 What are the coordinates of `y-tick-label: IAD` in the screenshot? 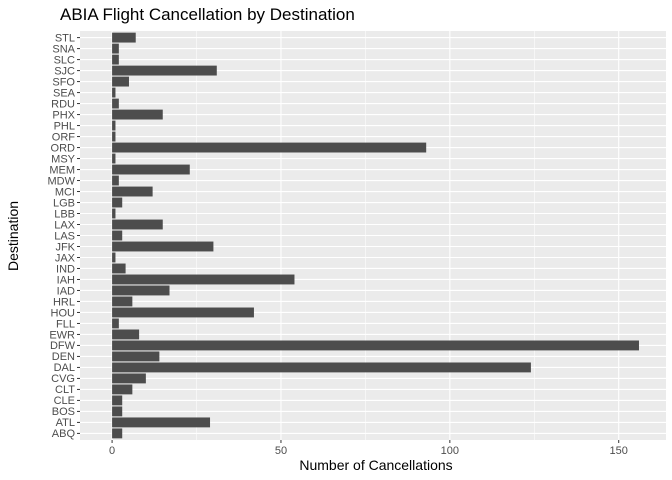 It's located at (66, 291).